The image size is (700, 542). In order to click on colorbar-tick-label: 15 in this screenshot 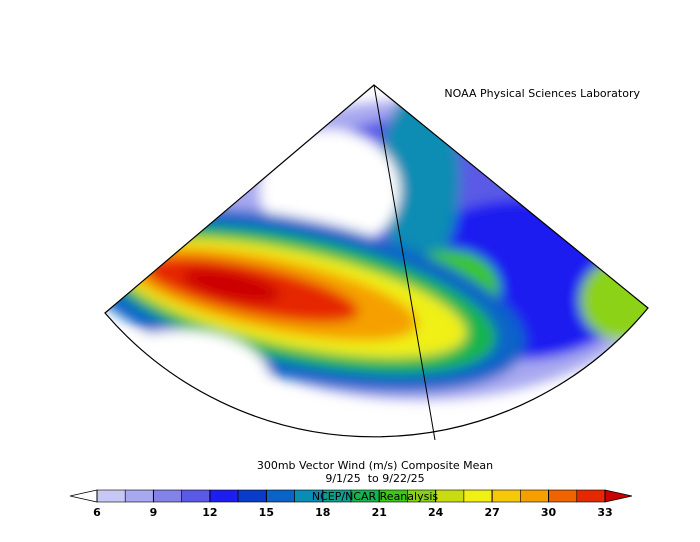, I will do `click(266, 512)`.